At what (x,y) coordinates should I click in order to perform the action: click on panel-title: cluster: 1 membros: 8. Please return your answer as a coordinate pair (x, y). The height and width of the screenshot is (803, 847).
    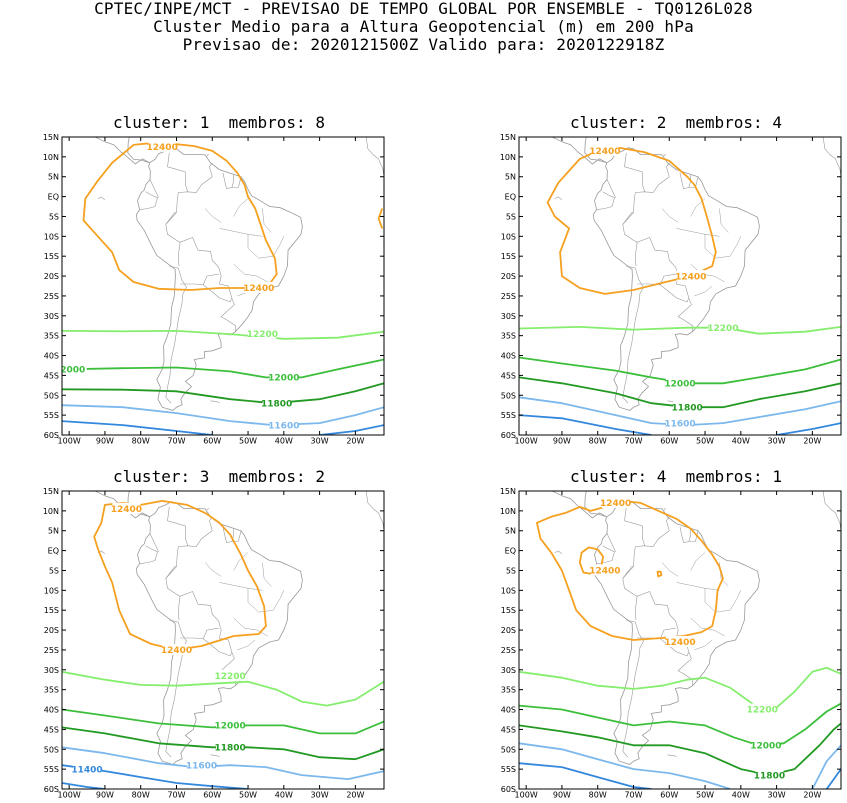
    Looking at the image, I should click on (219, 122).